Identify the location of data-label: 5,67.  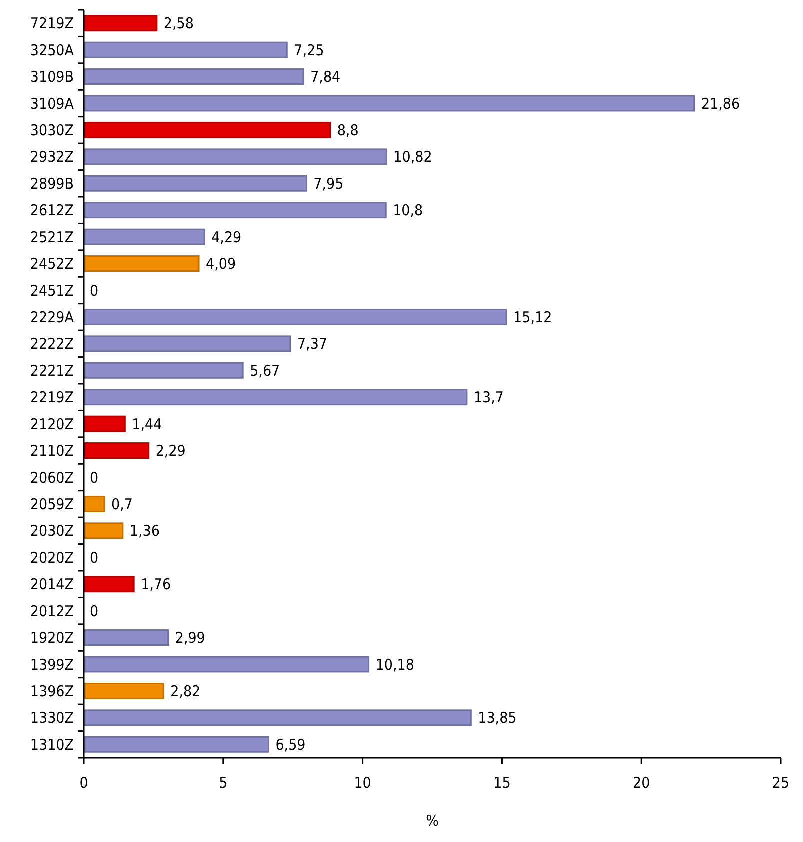
(265, 371).